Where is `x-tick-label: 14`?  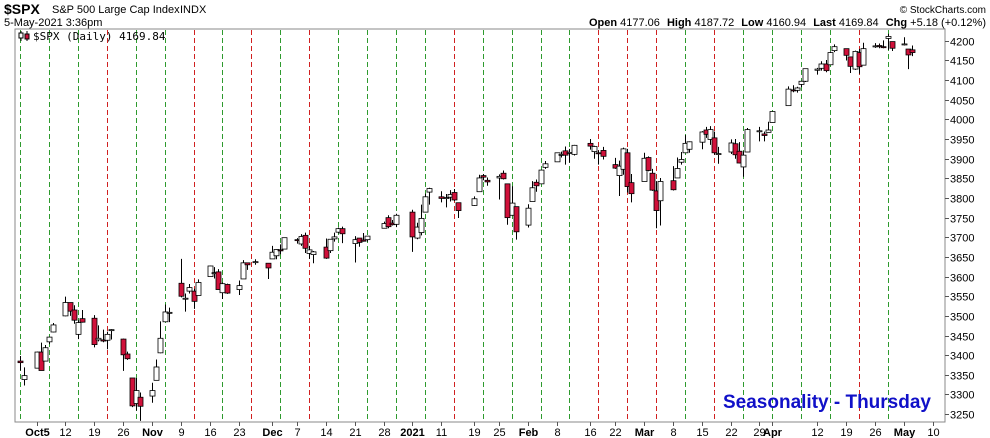
x-tick-label: 14 is located at coordinates (326, 432).